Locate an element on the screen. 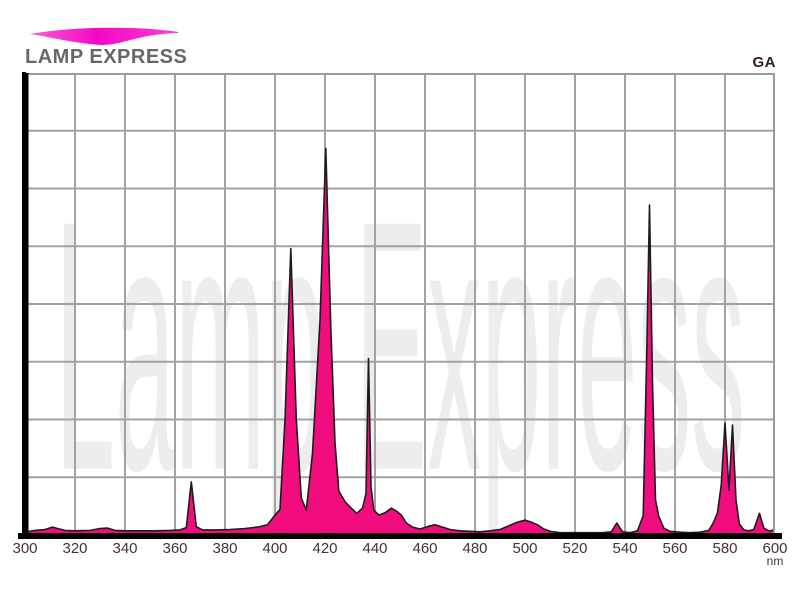 This screenshot has width=800, height=600. x-tick-label-600: 600 is located at coordinates (775, 548).